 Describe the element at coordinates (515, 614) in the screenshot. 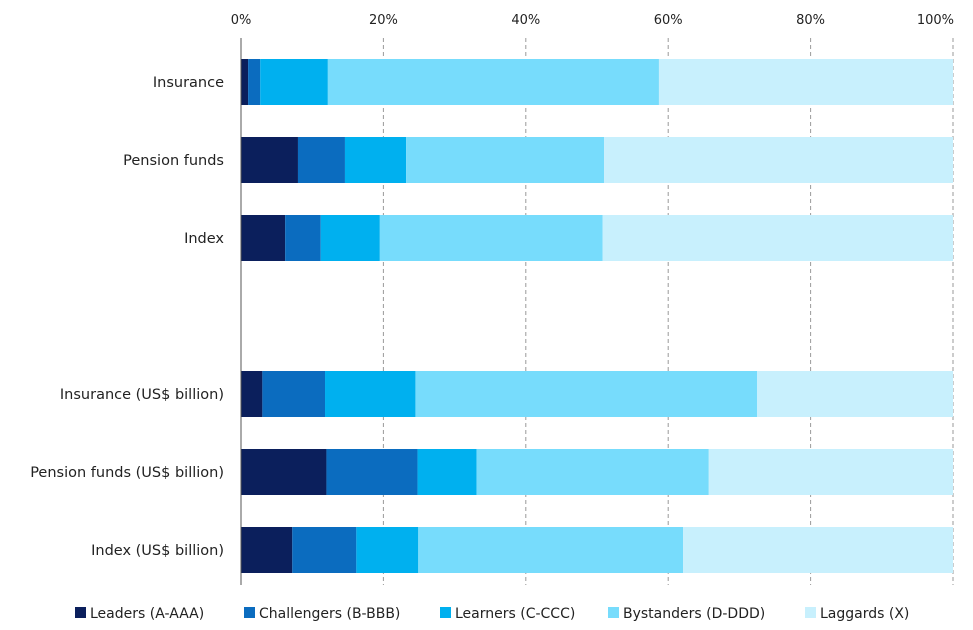

I see `legend-label: Learners (C-CCC)` at that location.